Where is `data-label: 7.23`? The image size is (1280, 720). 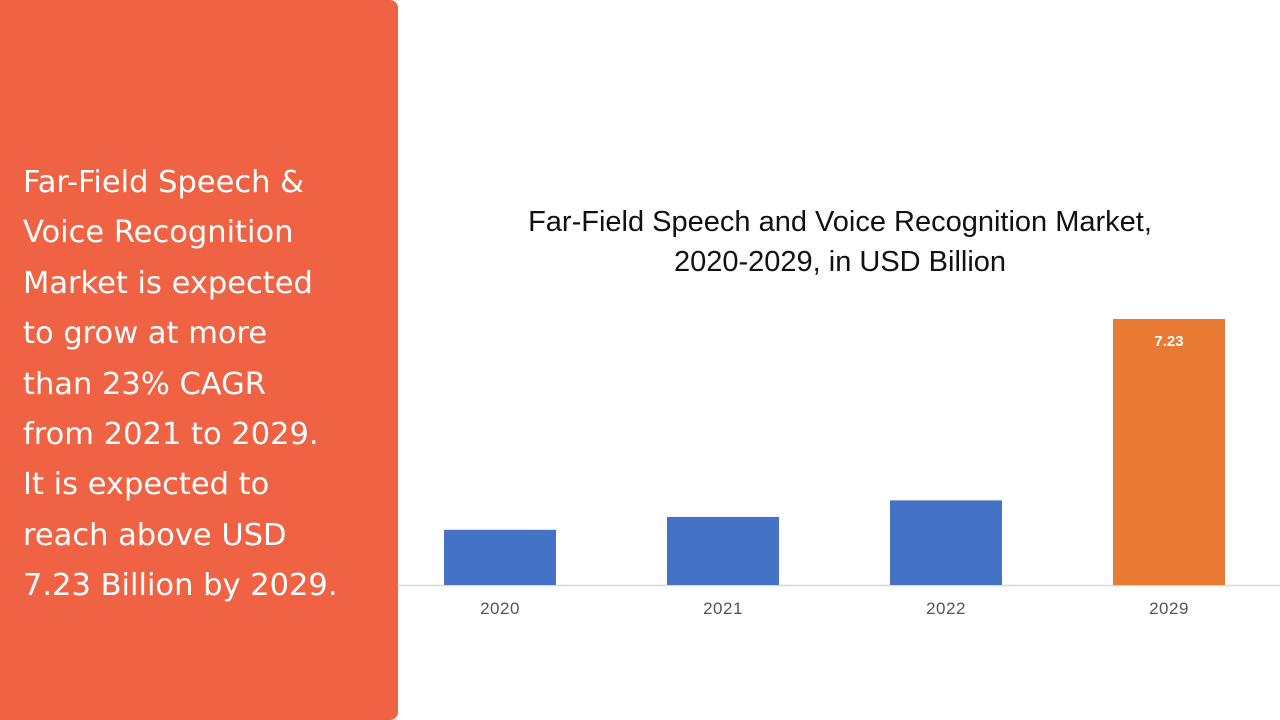 data-label: 7.23 is located at coordinates (1168, 341).